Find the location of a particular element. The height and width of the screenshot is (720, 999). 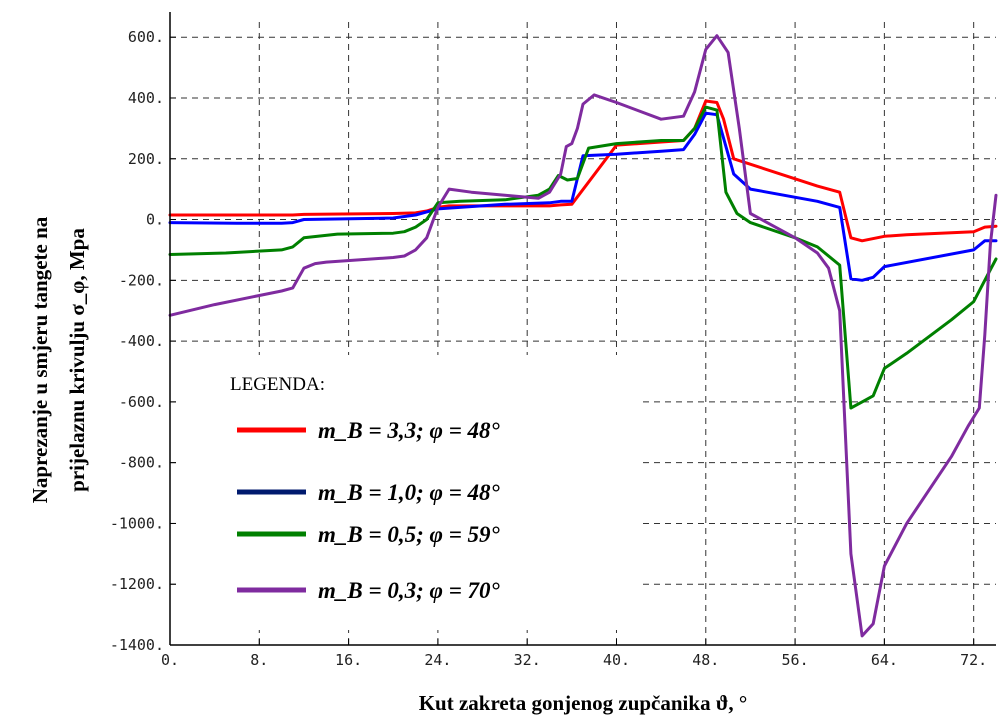

y-tick-label: -1400. is located at coordinates (137, 645).